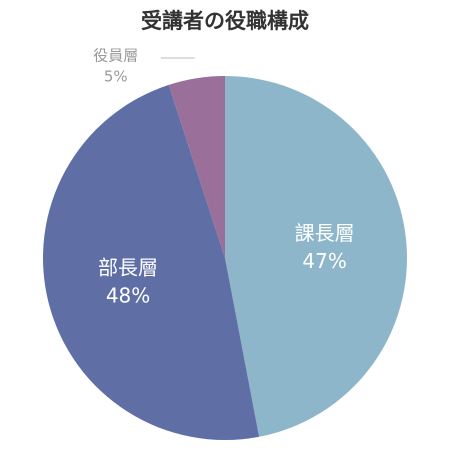  I want to click on slice-value-label: 5%, so click(116, 77).